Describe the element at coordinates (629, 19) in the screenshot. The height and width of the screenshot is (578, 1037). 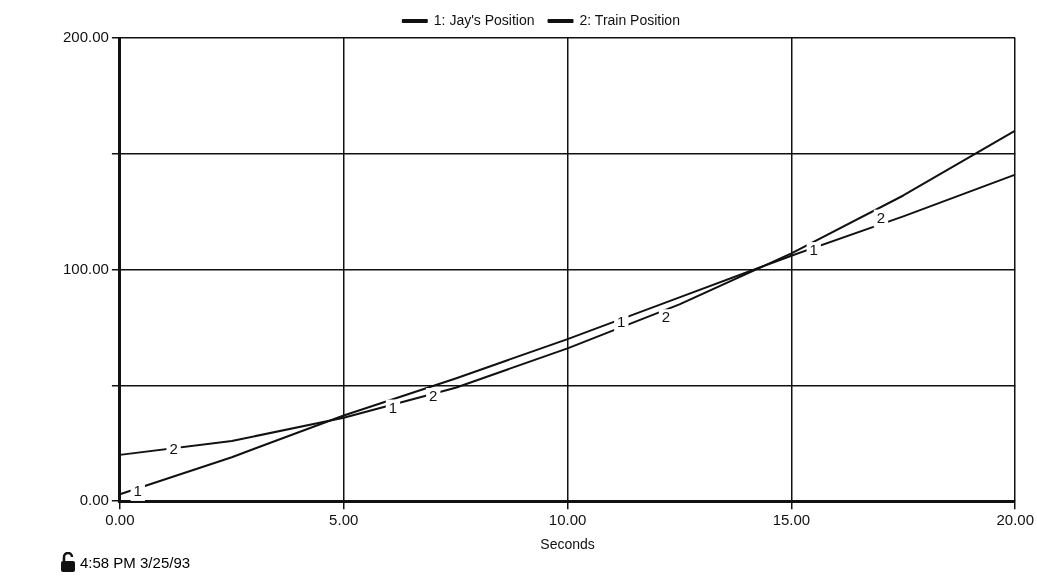
I see `legend-label: 2: Train Position` at that location.